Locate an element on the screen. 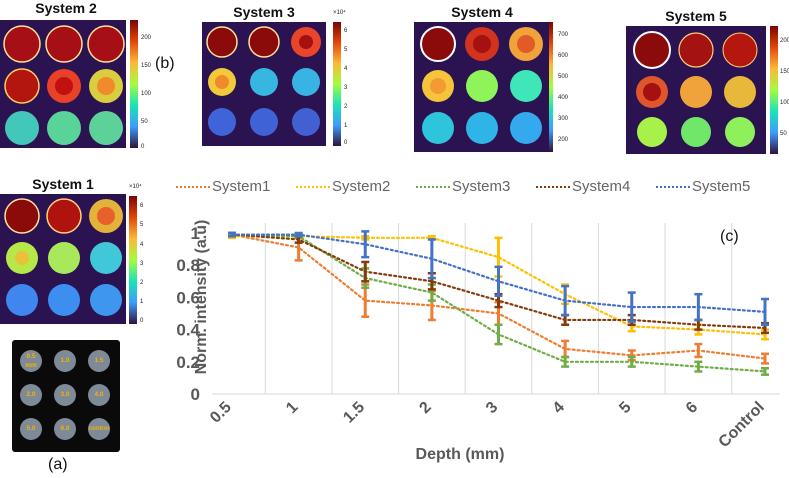  chart-legend: System1 System2 System3 System4 System5 is located at coordinates (476, 188).